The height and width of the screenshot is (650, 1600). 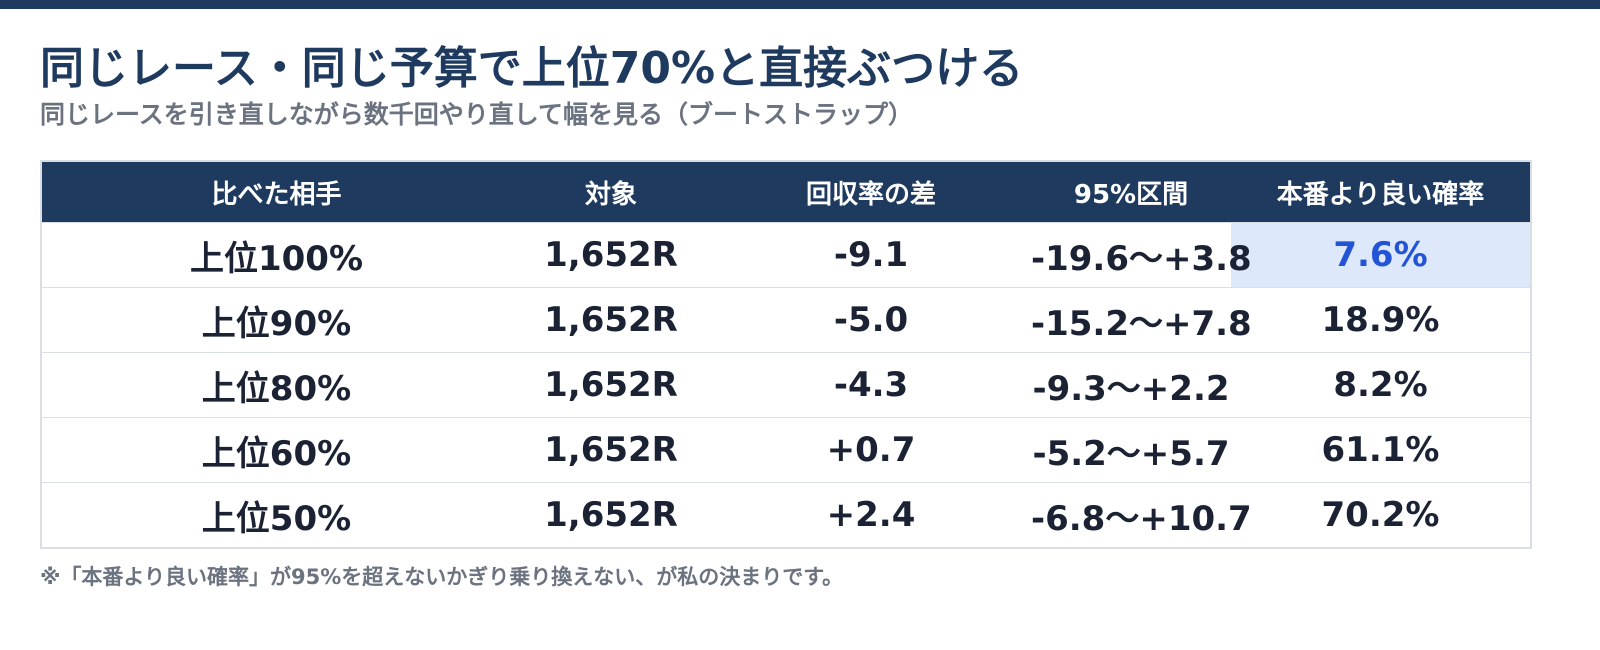 What do you see at coordinates (276, 192) in the screenshot?
I see `header-opponent: 比べた相手` at bounding box center [276, 192].